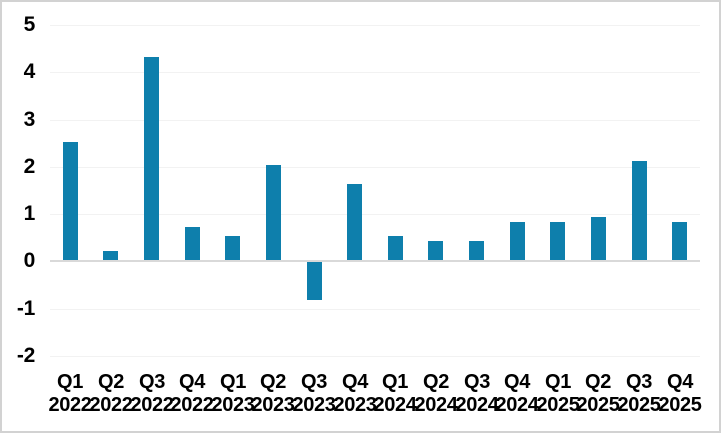 The height and width of the screenshot is (433, 721). What do you see at coordinates (29, 119) in the screenshot?
I see `y-tick-label: 3` at bounding box center [29, 119].